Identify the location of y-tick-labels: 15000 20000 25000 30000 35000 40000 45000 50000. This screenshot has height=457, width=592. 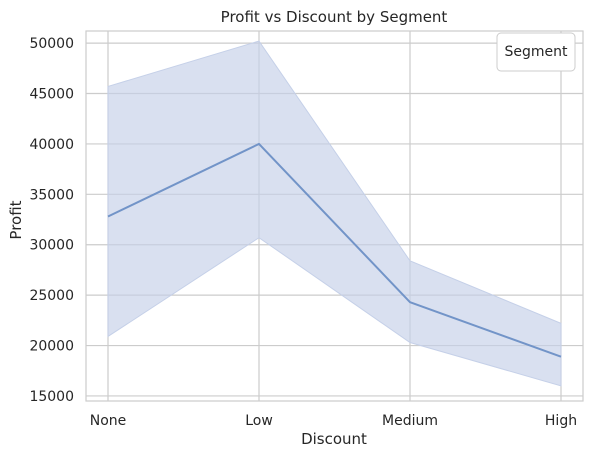
(51, 220).